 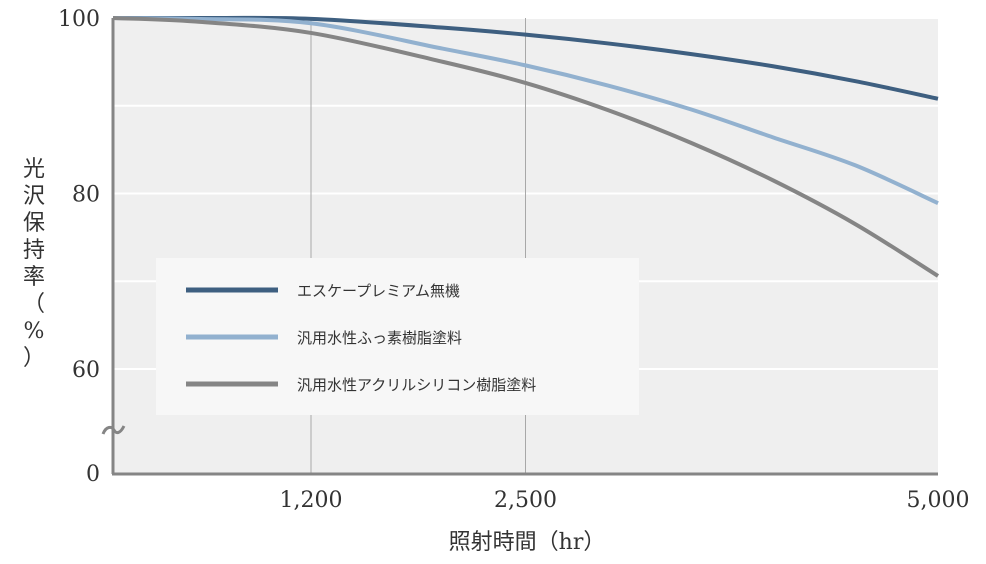 I want to click on legend-label-2: 汎用水性ふっ素樹脂塗料, so click(x=379, y=338).